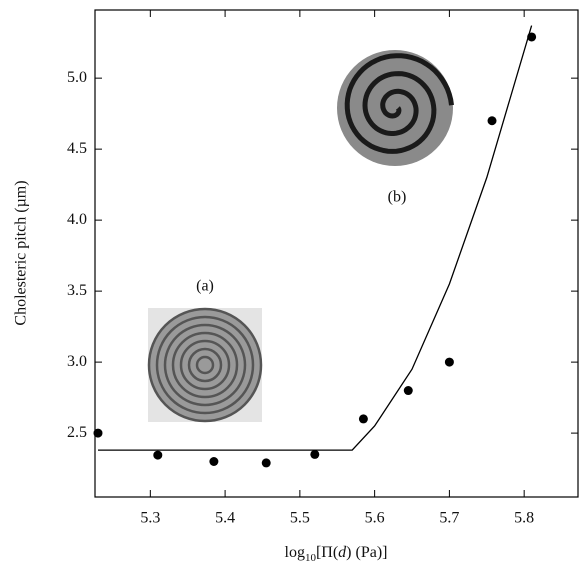  What do you see at coordinates (375, 518) in the screenshot?
I see `x-tick-label: 5.6` at bounding box center [375, 518].